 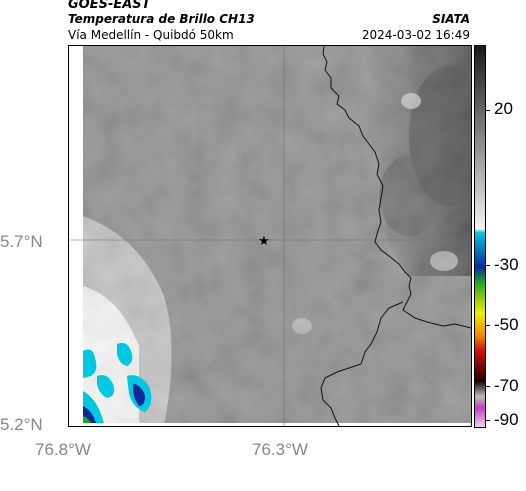 I want to click on satellite-title: GOES-EAST, so click(x=109, y=6).